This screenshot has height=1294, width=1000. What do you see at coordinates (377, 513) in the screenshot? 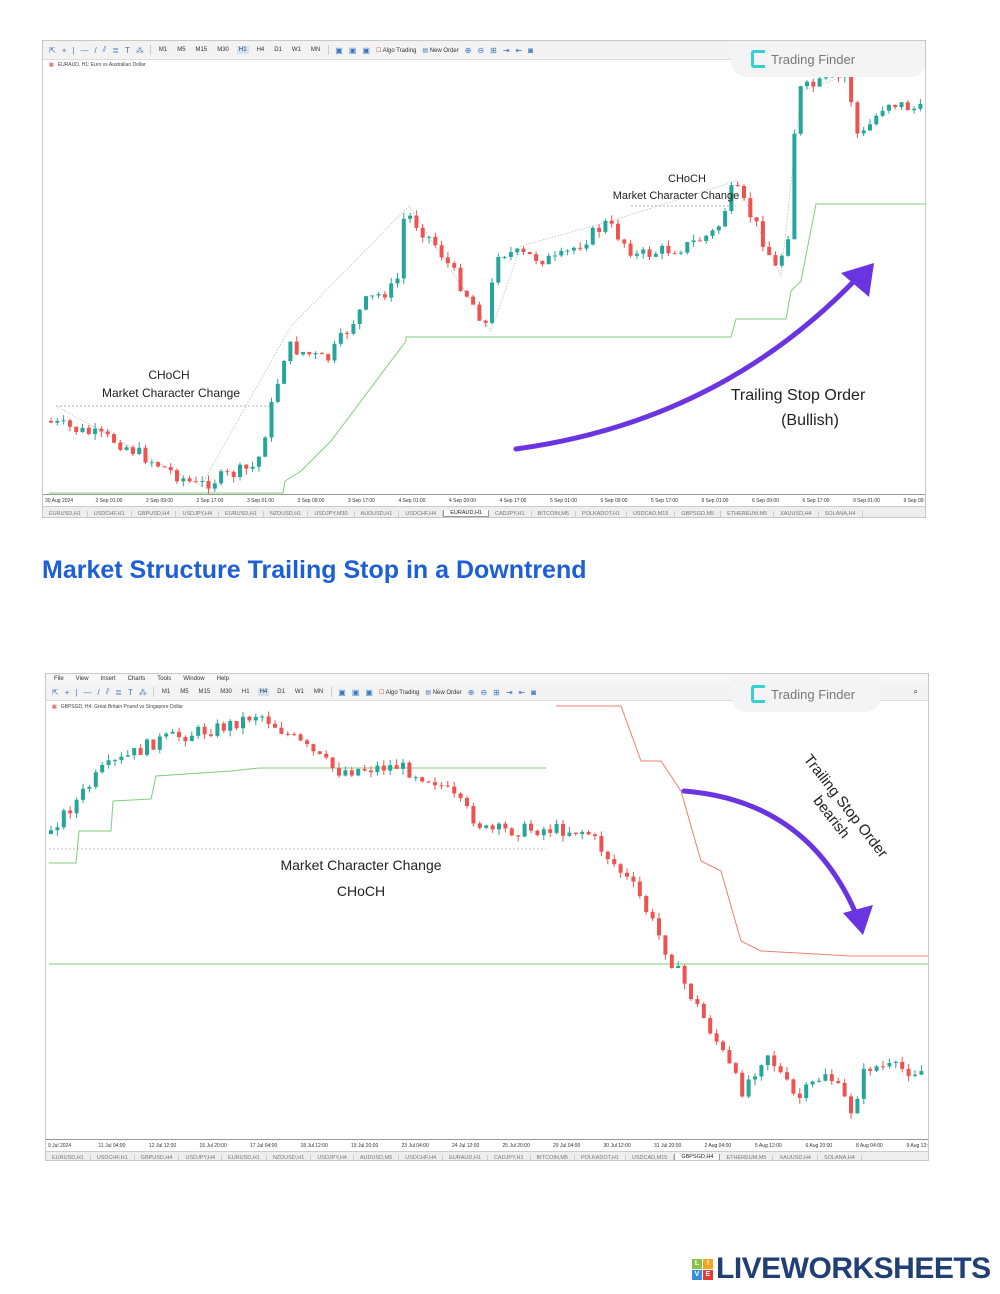
I see `symbol-tab: AUDUSD,H1` at bounding box center [377, 513].